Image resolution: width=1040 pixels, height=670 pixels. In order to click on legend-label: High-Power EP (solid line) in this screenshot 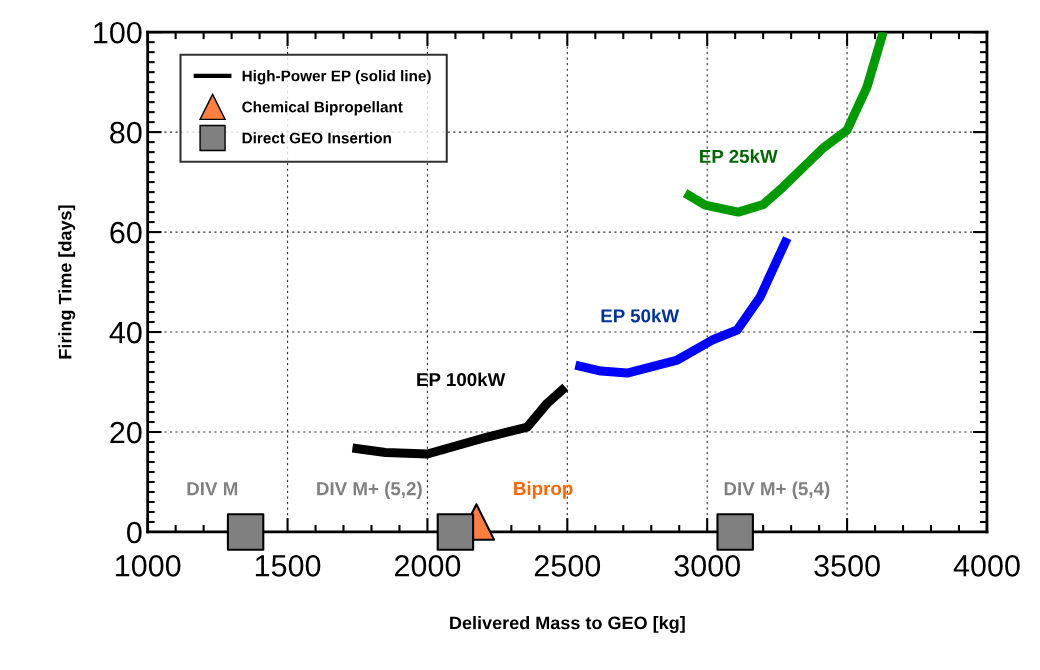, I will do `click(336, 77)`.